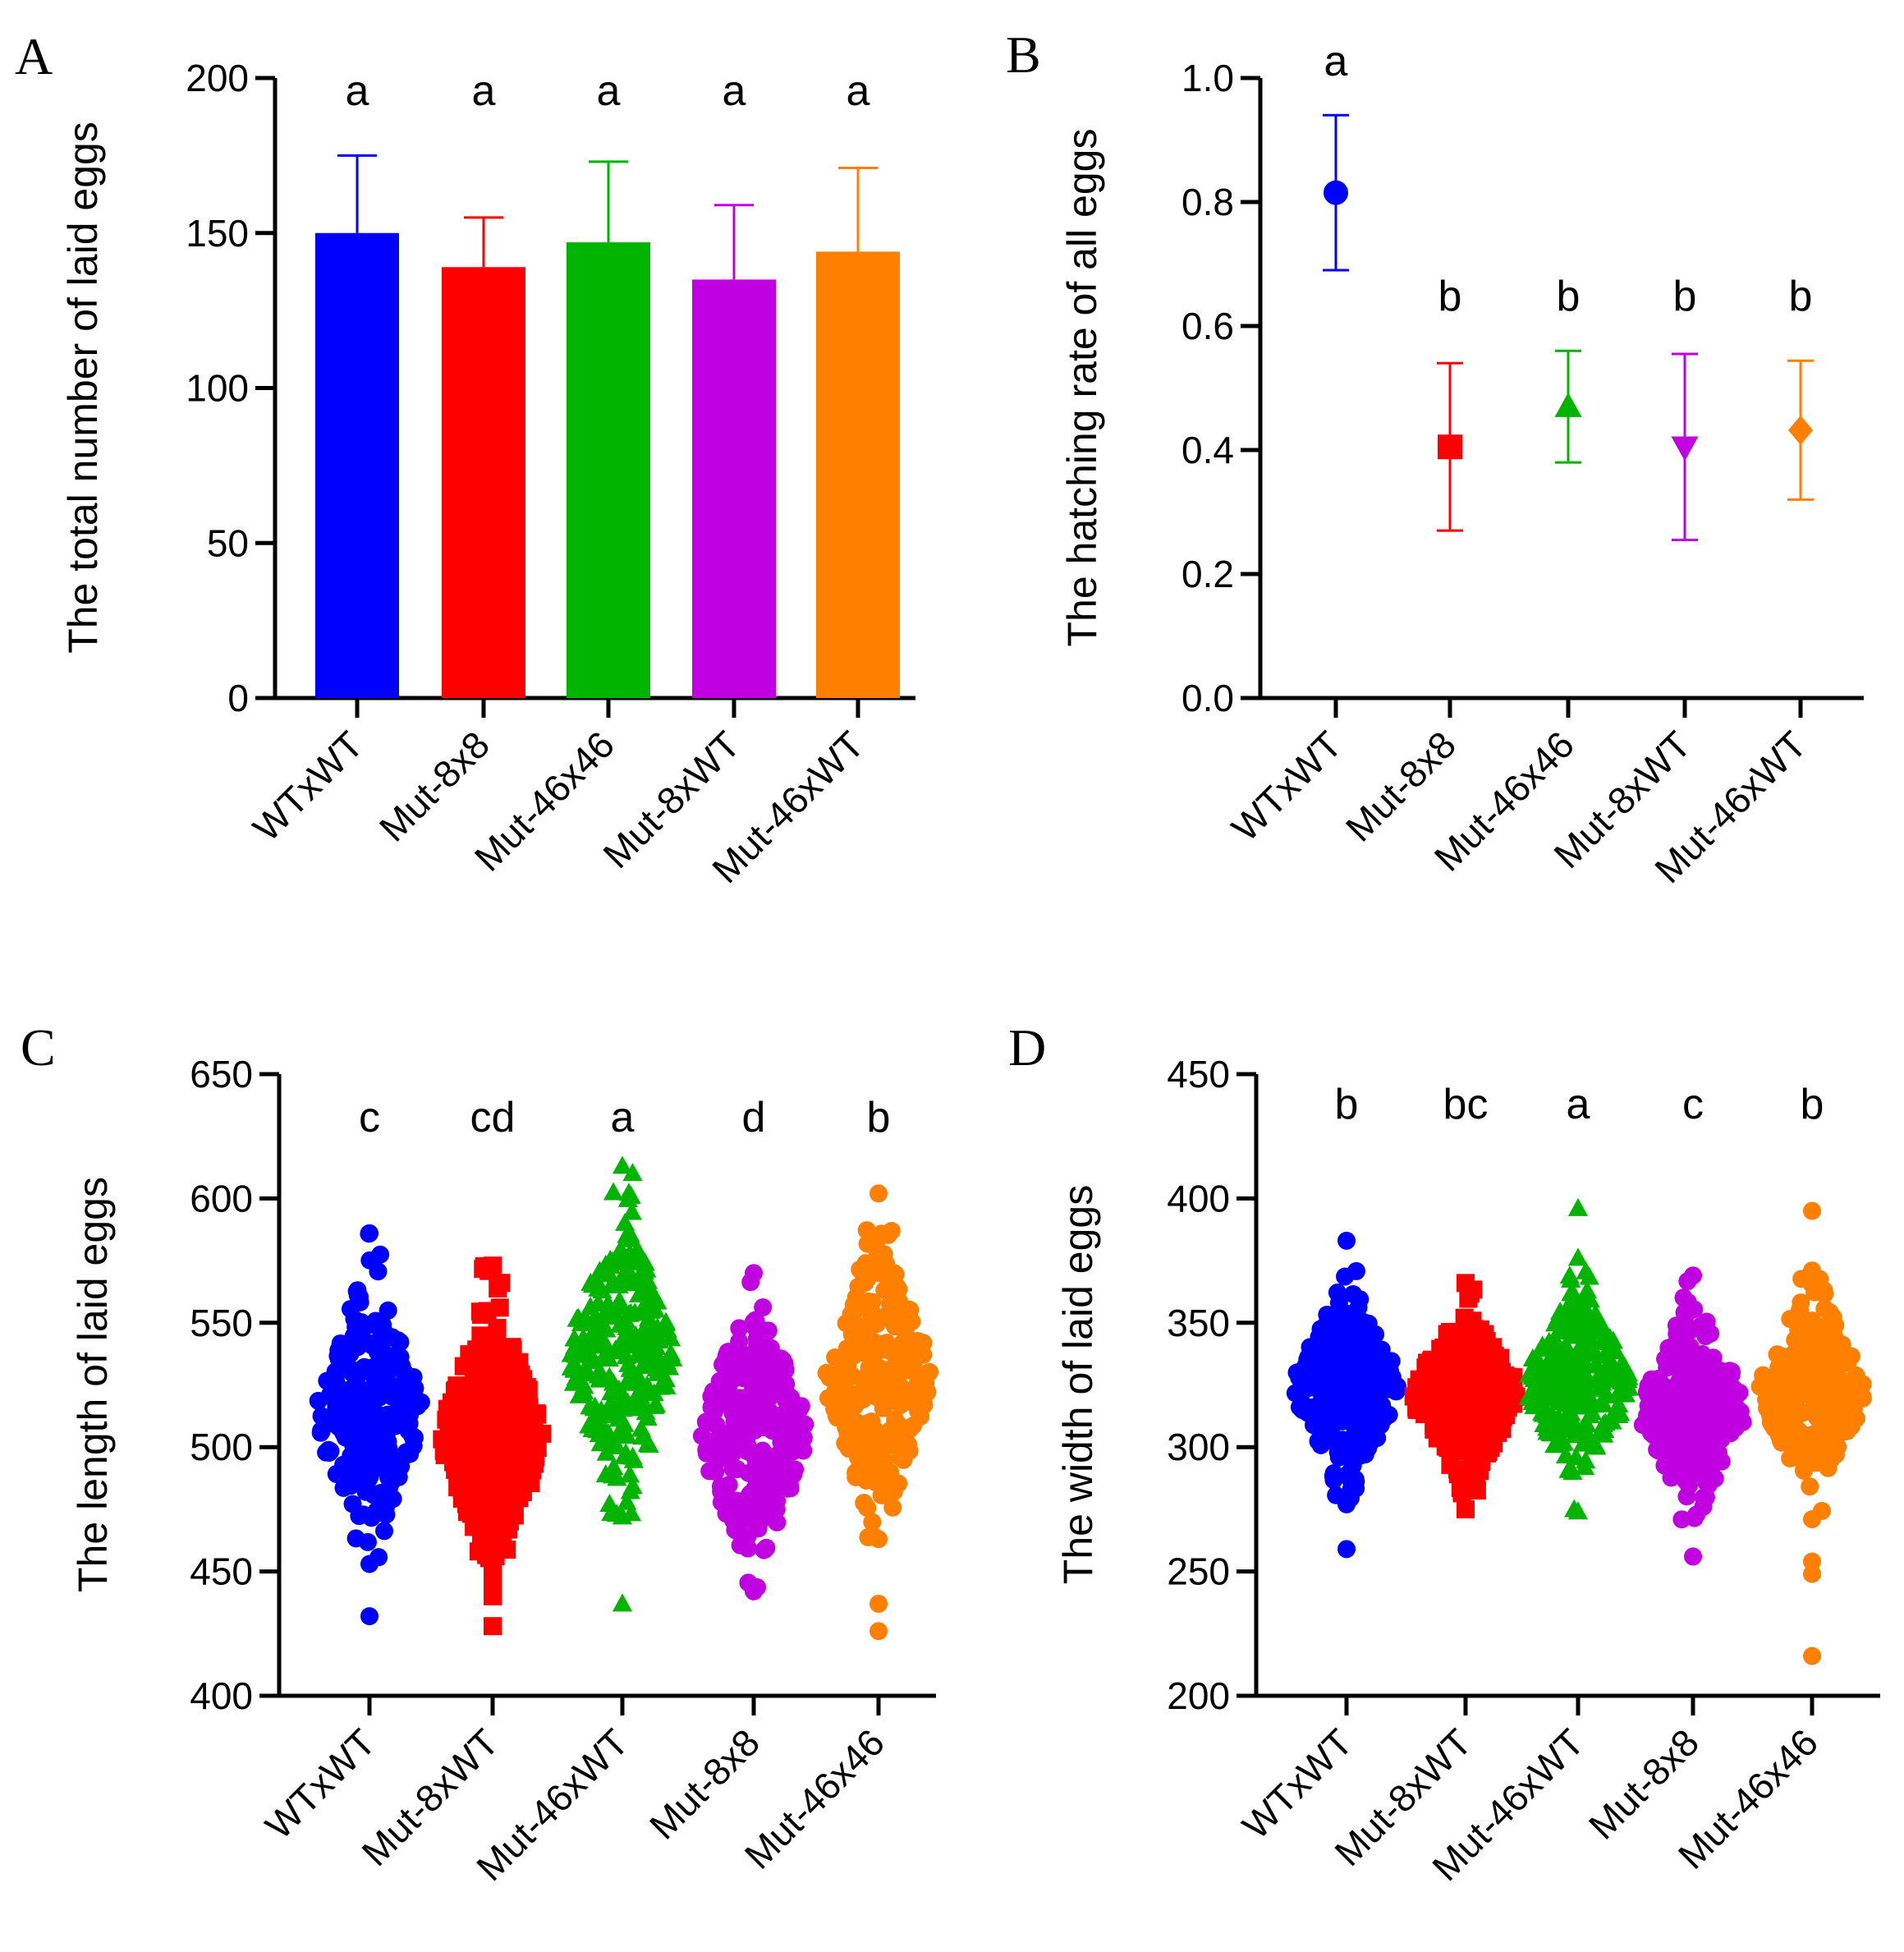  Describe the element at coordinates (1198, 1447) in the screenshot. I see `y-tick-label: 300` at that location.